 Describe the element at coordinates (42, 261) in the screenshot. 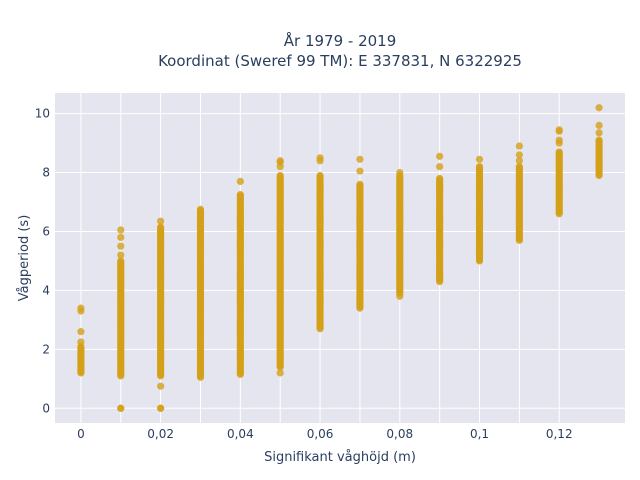

I see `y-tick-labels: 0 2 4 6 8 10` at that location.